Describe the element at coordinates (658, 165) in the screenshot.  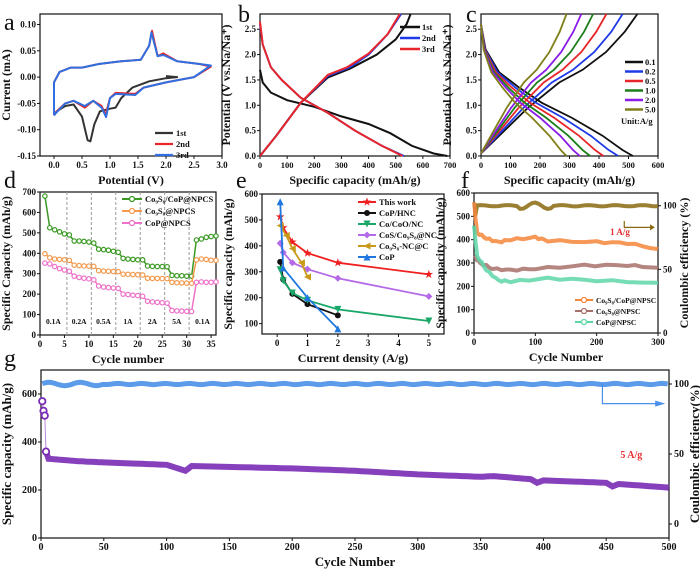
I see `x-tick-label: 600` at that location.